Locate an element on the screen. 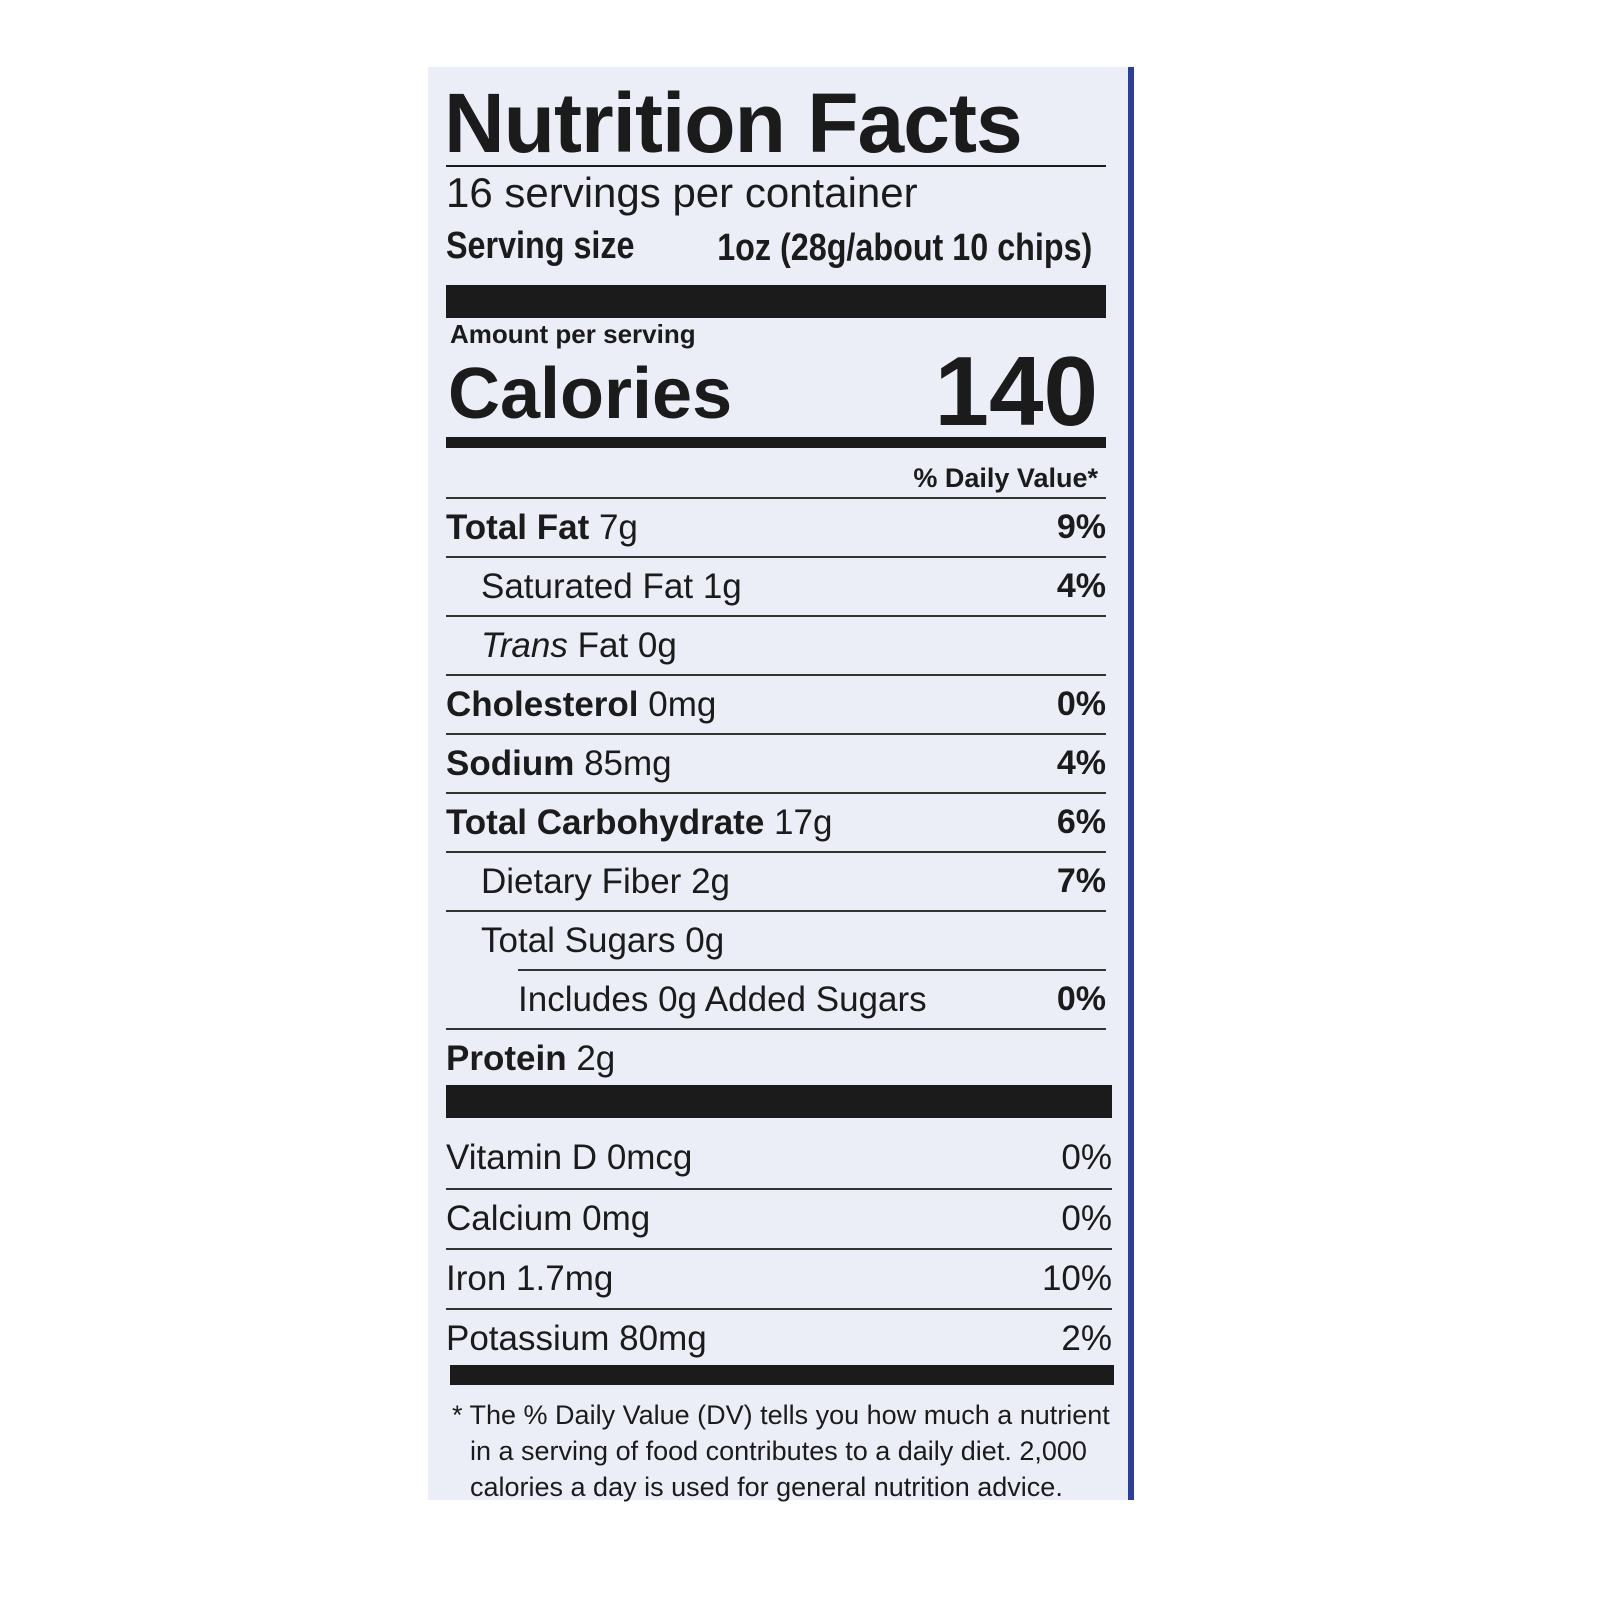 This screenshot has height=1600, width=1600. nutrient-left: Protein 2g is located at coordinates (530, 1059).